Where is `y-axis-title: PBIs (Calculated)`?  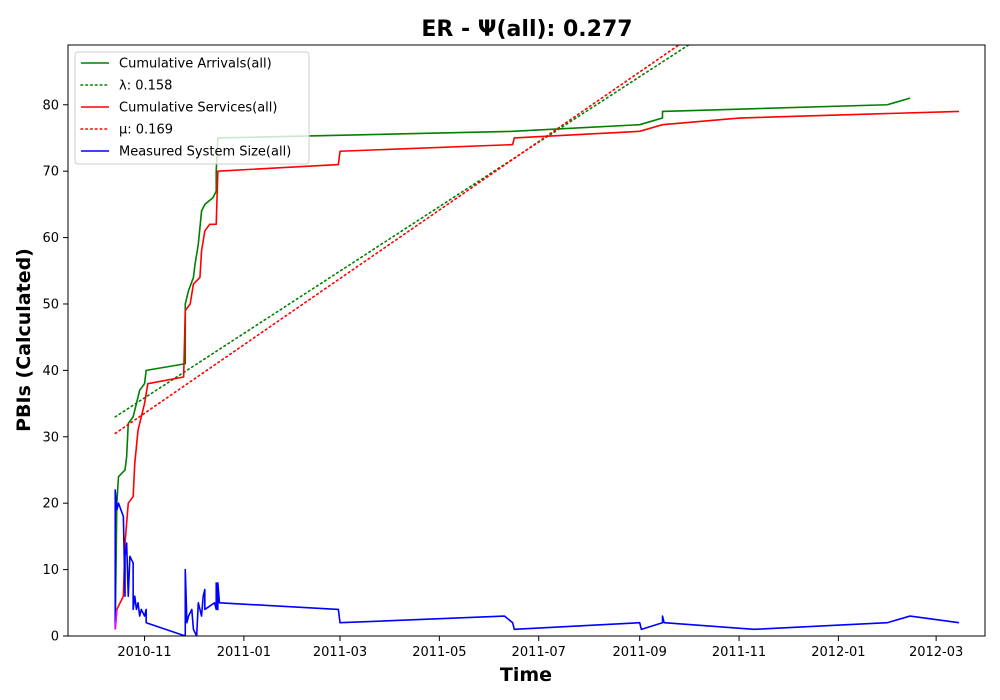
y-axis-title: PBIs (Calculated) is located at coordinates (24, 340).